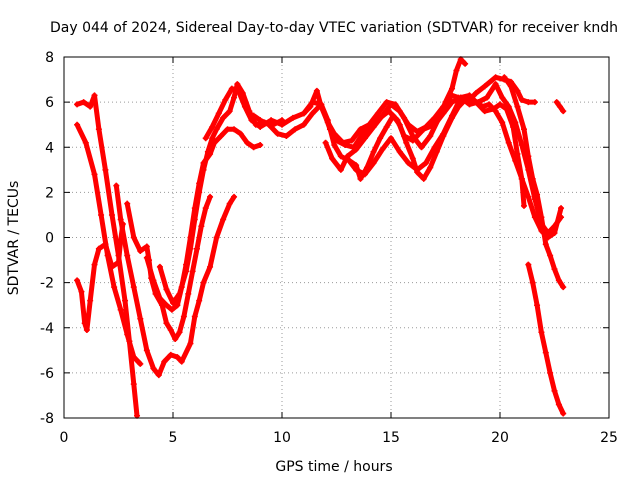  I want to click on y-tick-label: -4, so click(47, 329).